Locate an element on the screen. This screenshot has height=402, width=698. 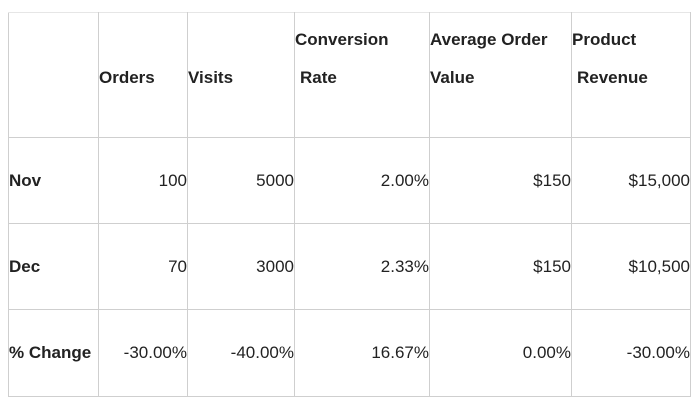
cell-average-order-value: 0.00% is located at coordinates (500, 353).